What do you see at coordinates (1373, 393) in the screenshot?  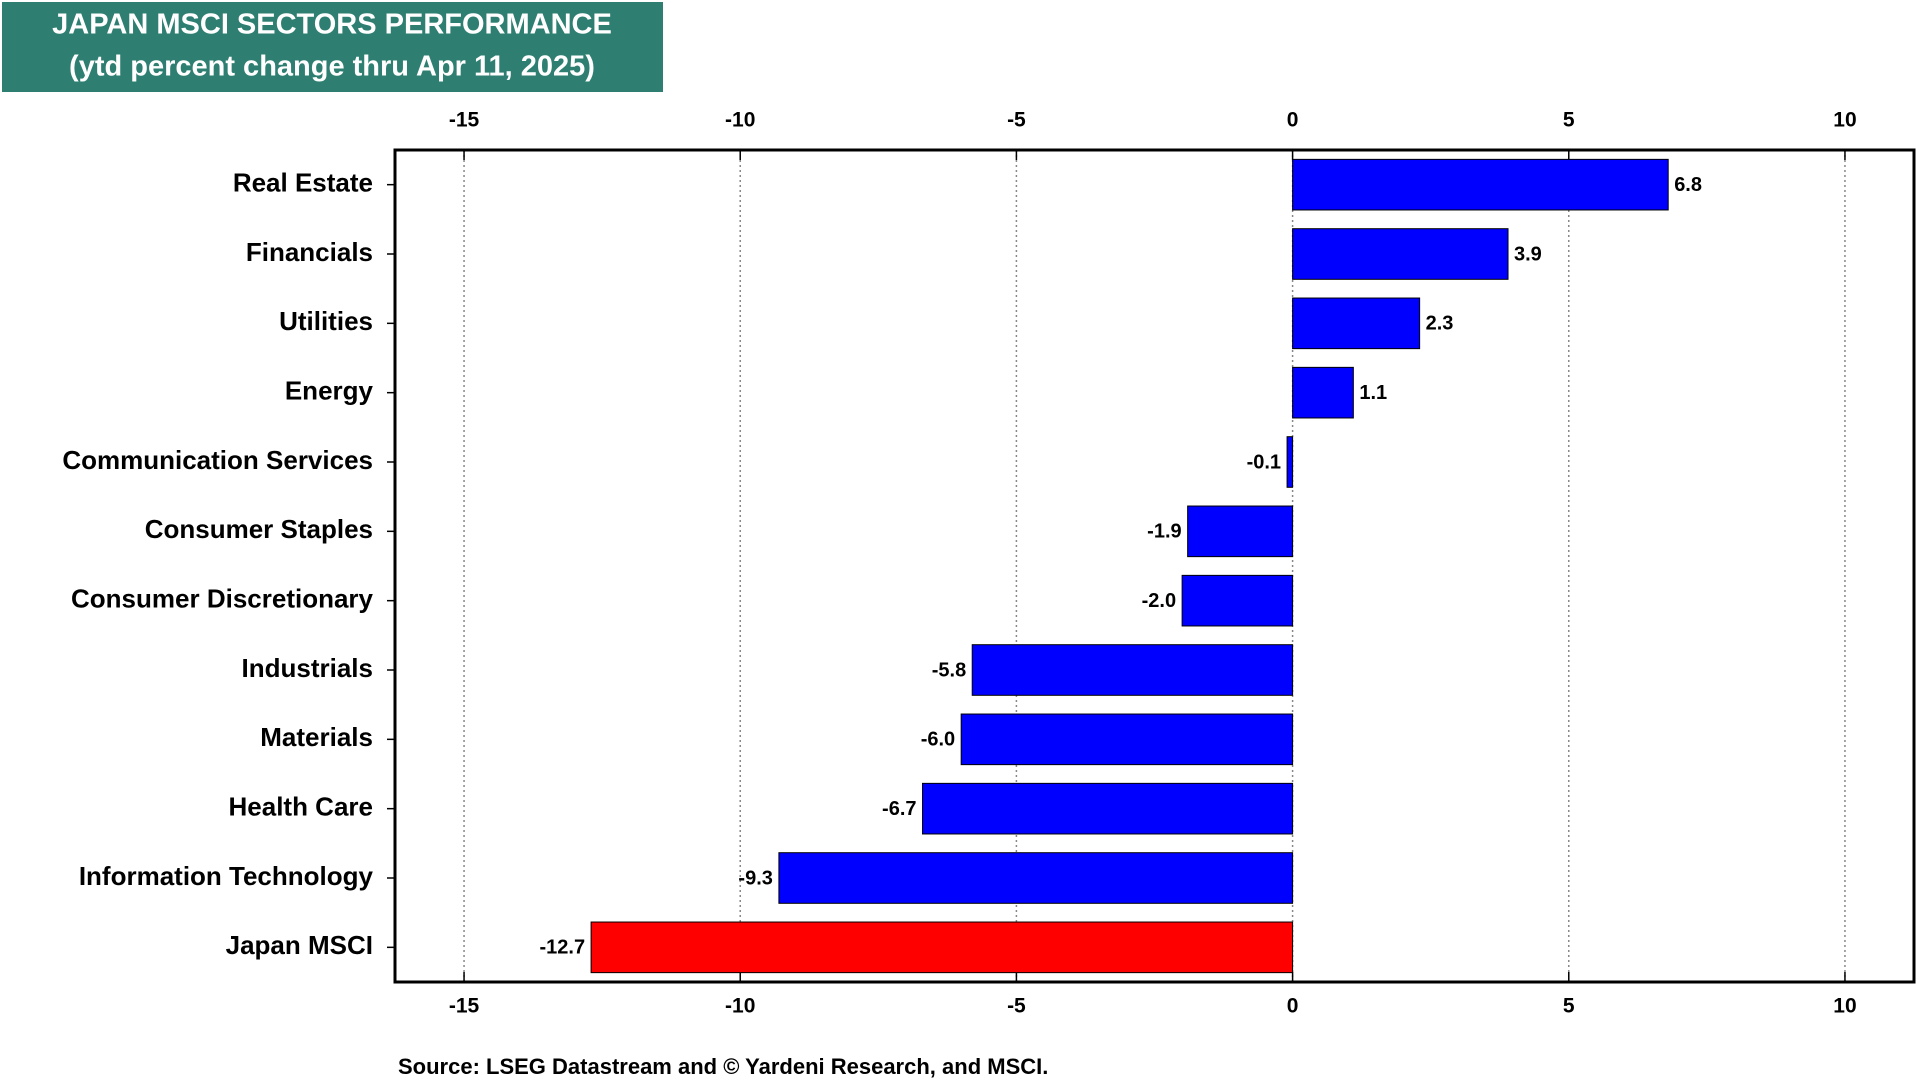 I see `value-label: 1.1` at bounding box center [1373, 393].